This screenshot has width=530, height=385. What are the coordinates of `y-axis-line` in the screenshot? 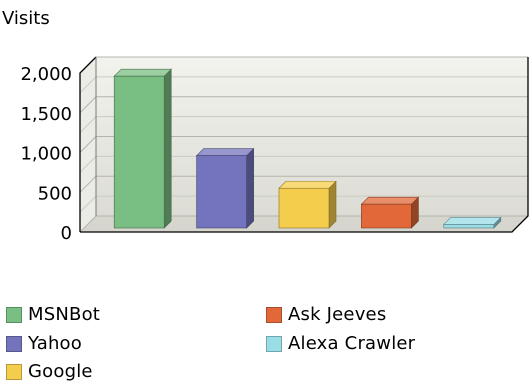 It's located at (88, 144).